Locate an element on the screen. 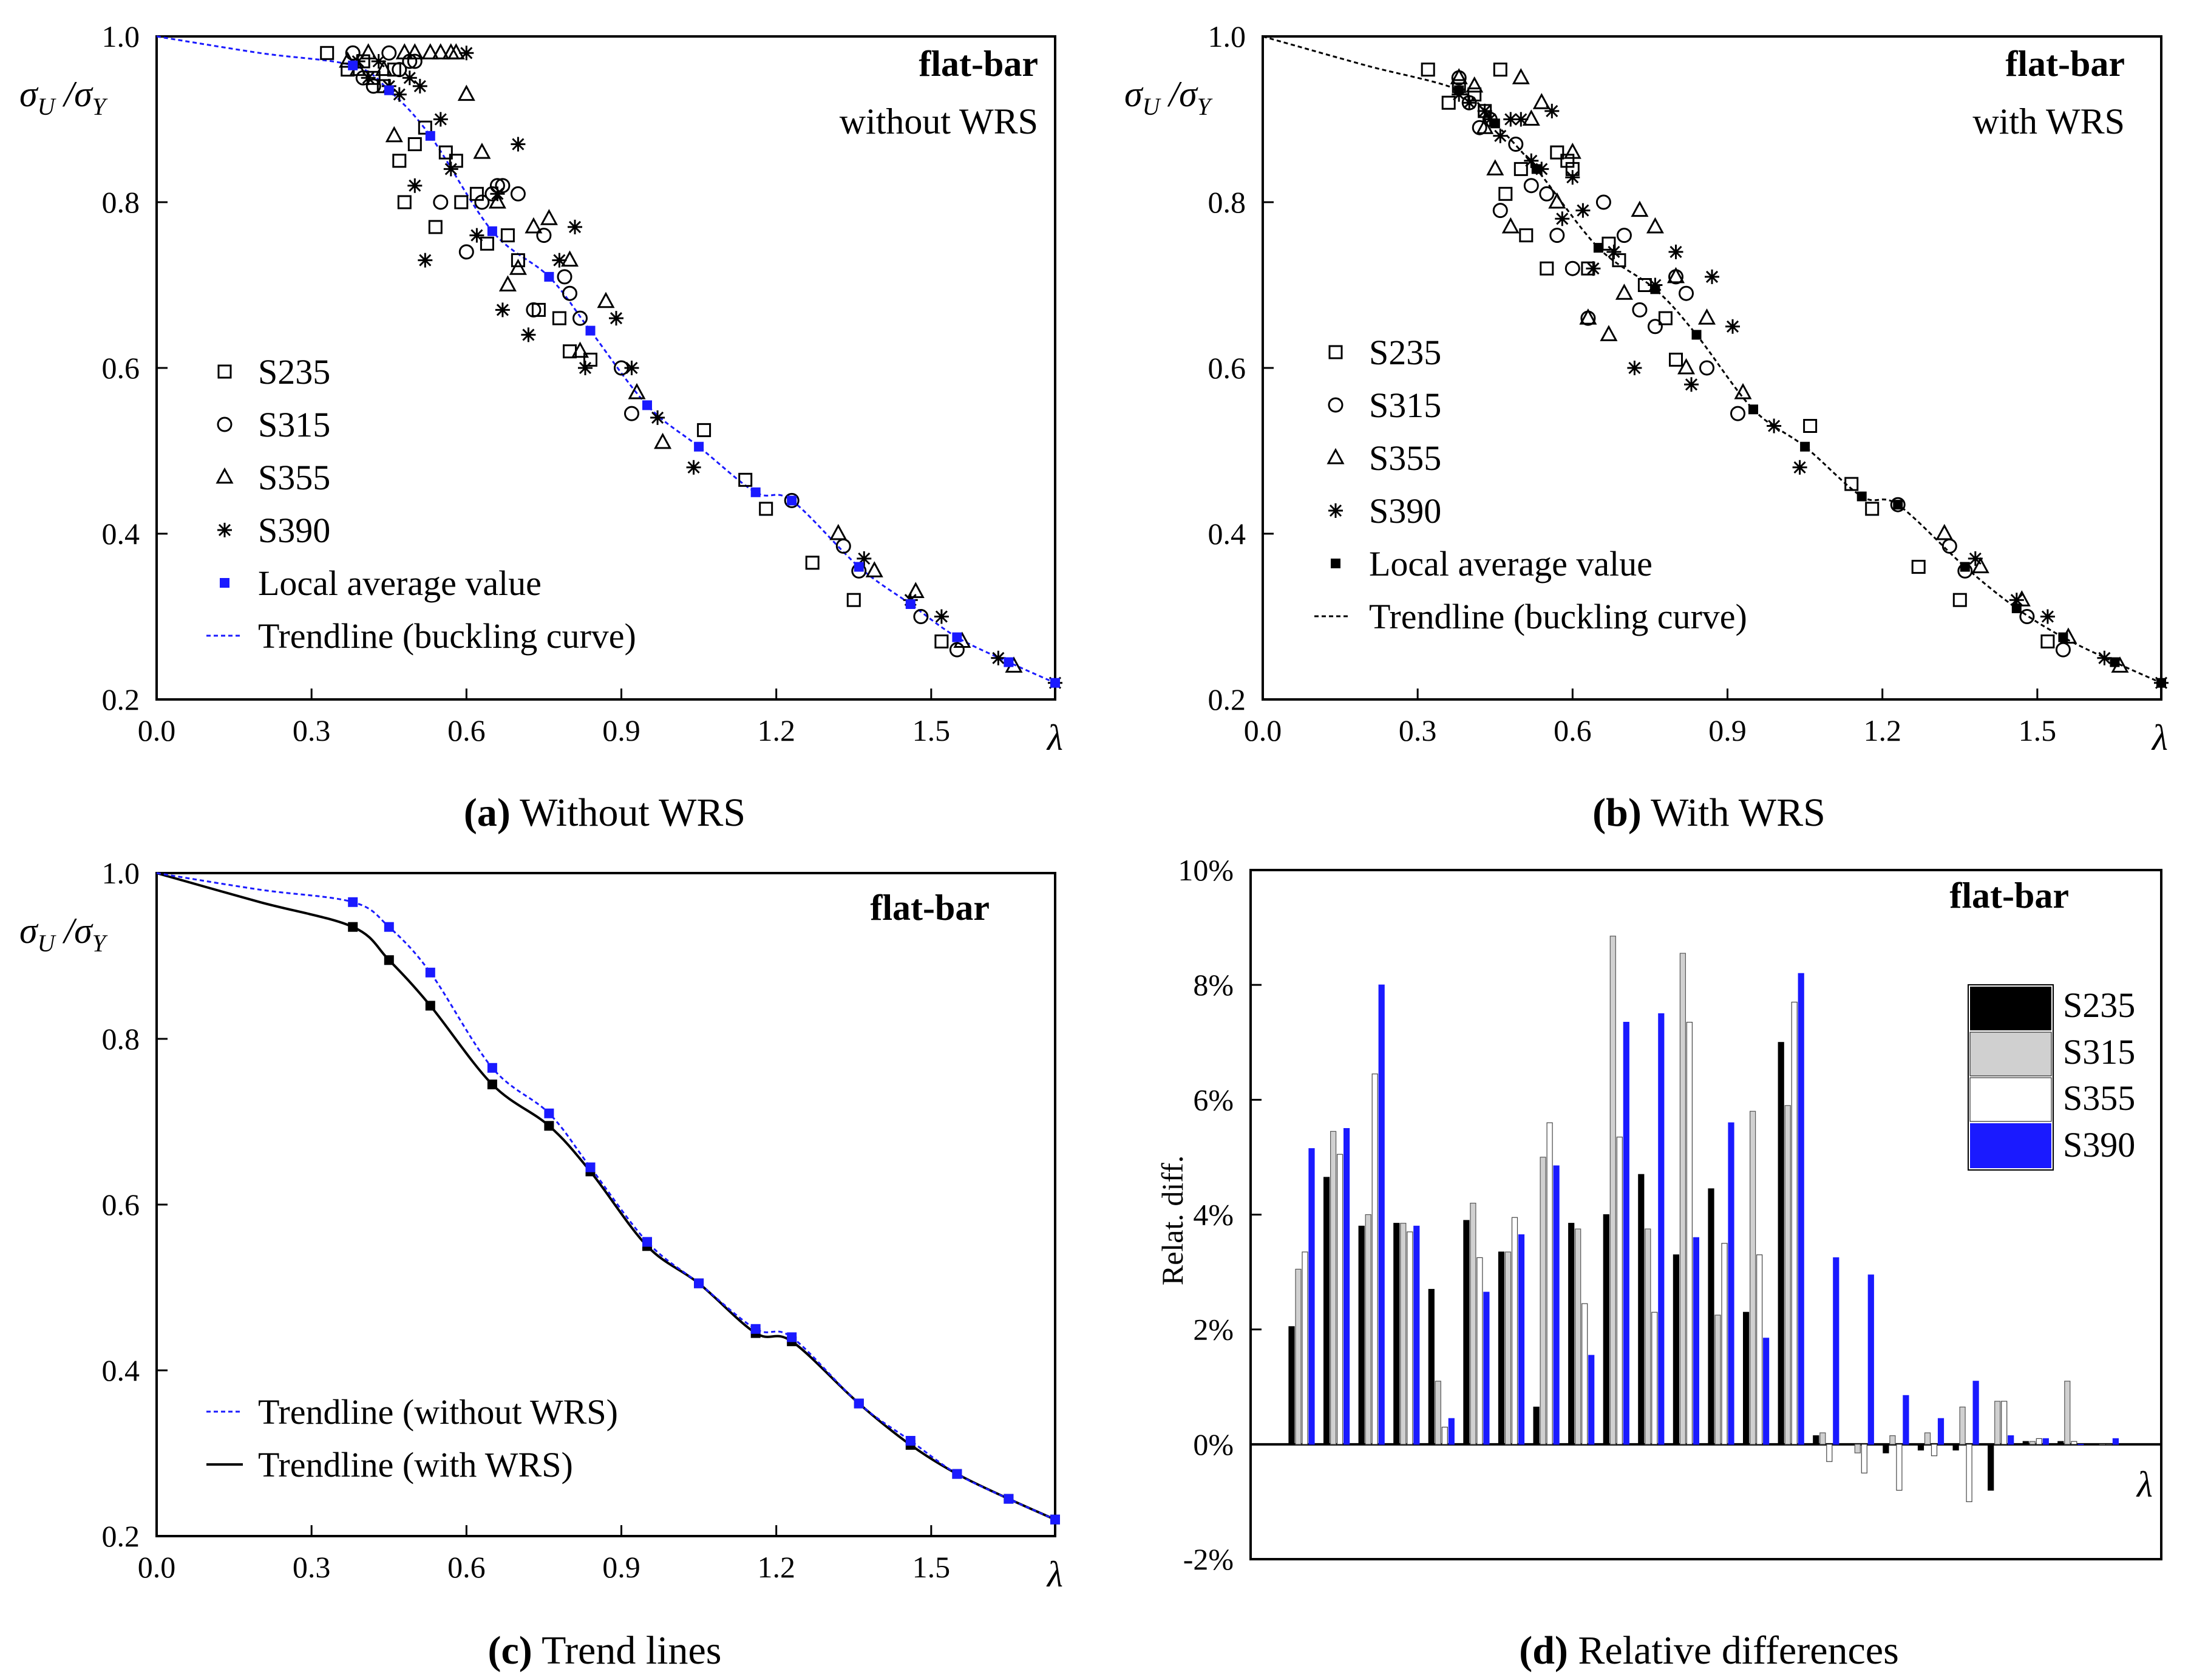 The height and width of the screenshot is (1680, 2191). legend-marker-s315 is located at coordinates (1335, 405).